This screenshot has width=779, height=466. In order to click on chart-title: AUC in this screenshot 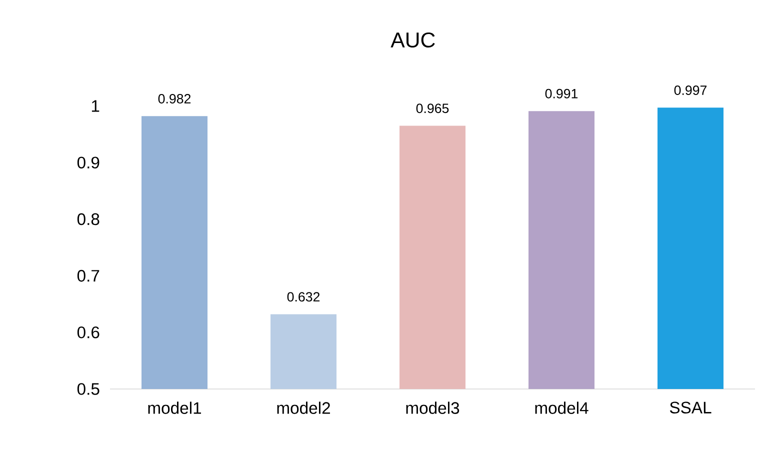, I will do `click(412, 40)`.